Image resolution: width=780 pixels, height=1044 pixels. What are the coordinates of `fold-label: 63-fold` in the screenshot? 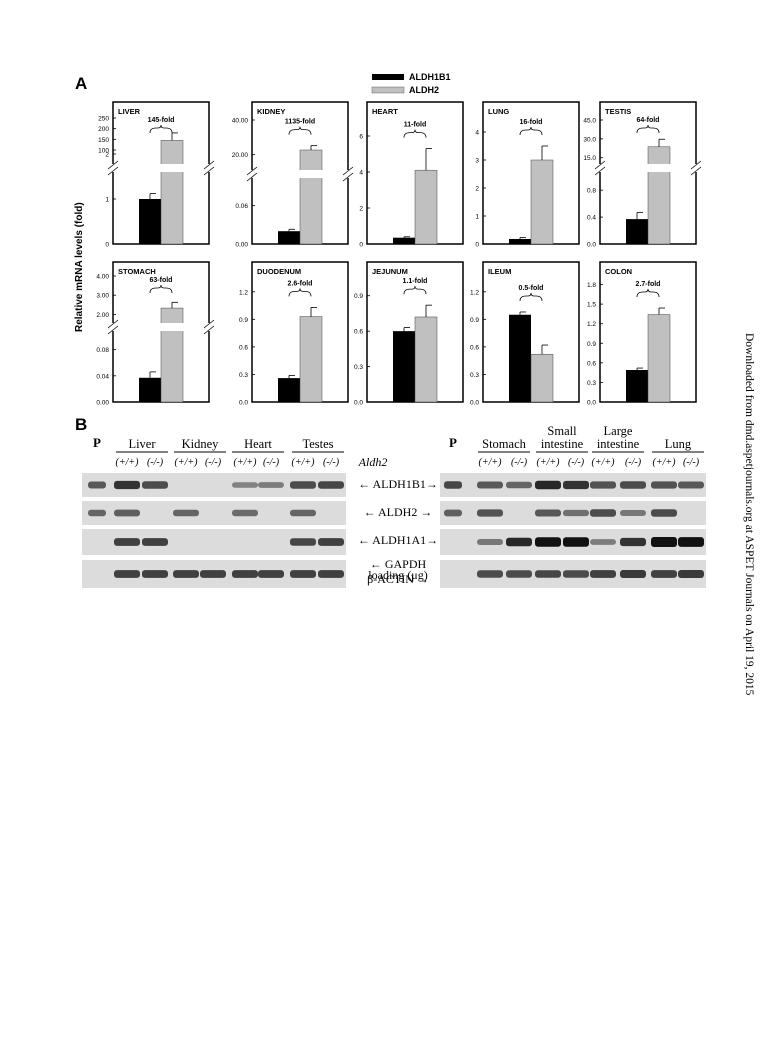 It's located at (161, 280).